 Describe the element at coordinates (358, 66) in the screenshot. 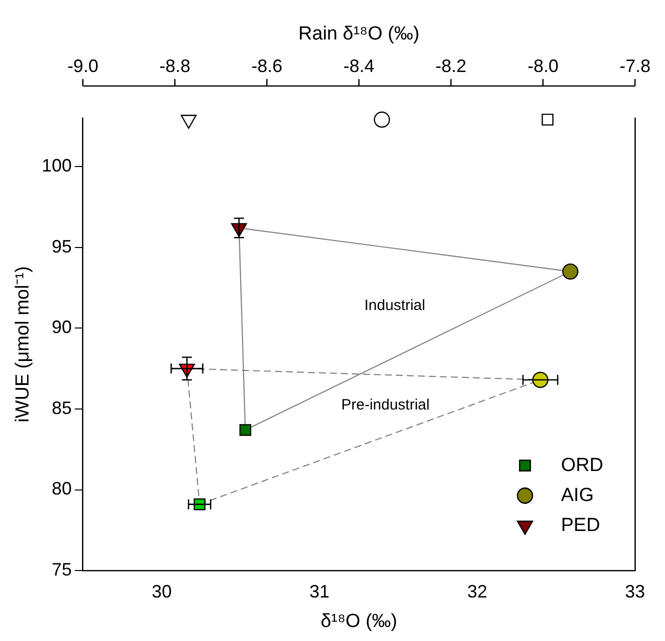

I see `x2-tick-label: -8.4` at that location.